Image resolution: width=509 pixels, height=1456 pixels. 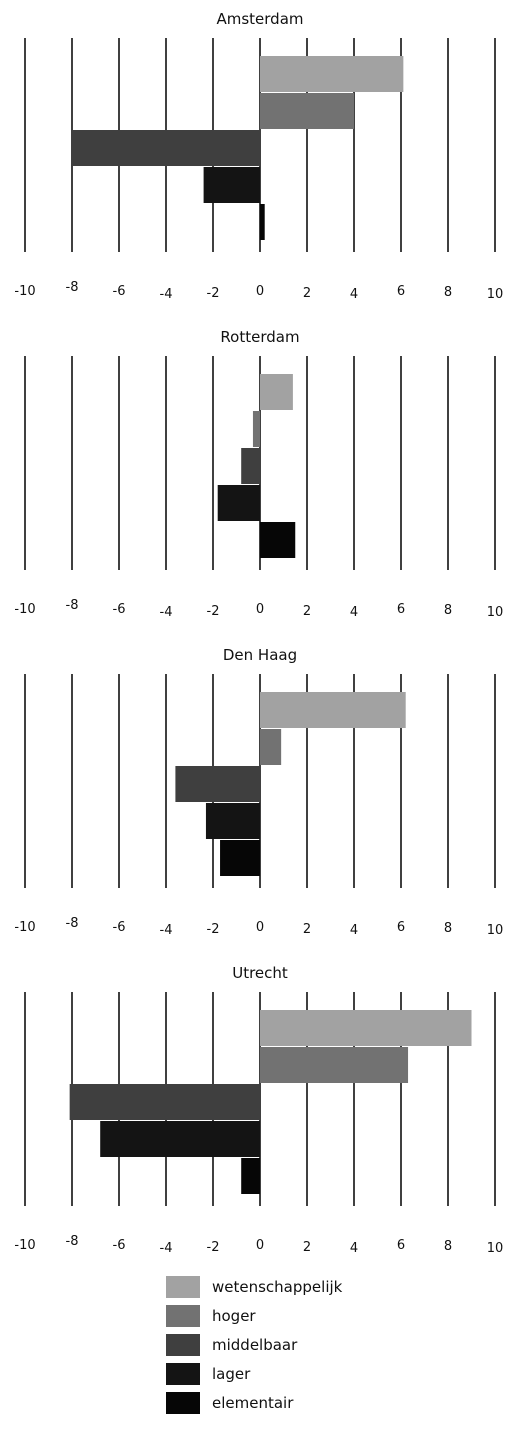 What do you see at coordinates (260, 655) in the screenshot?
I see `panel-title: Den Haag` at bounding box center [260, 655].